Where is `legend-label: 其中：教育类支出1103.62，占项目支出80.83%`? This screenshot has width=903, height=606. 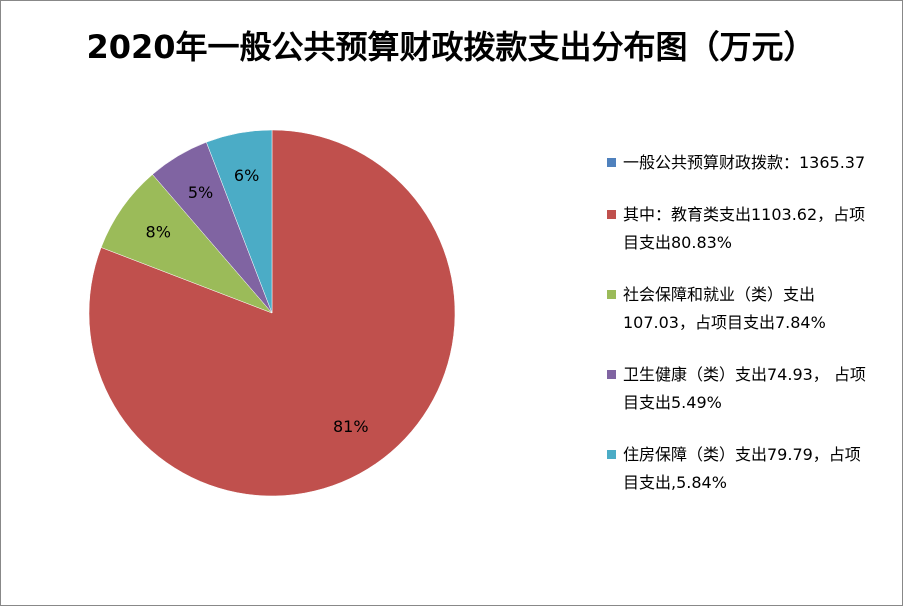
legend-label: 其中：教育类支出1103.62，占项目支出80.83% is located at coordinates (744, 228).